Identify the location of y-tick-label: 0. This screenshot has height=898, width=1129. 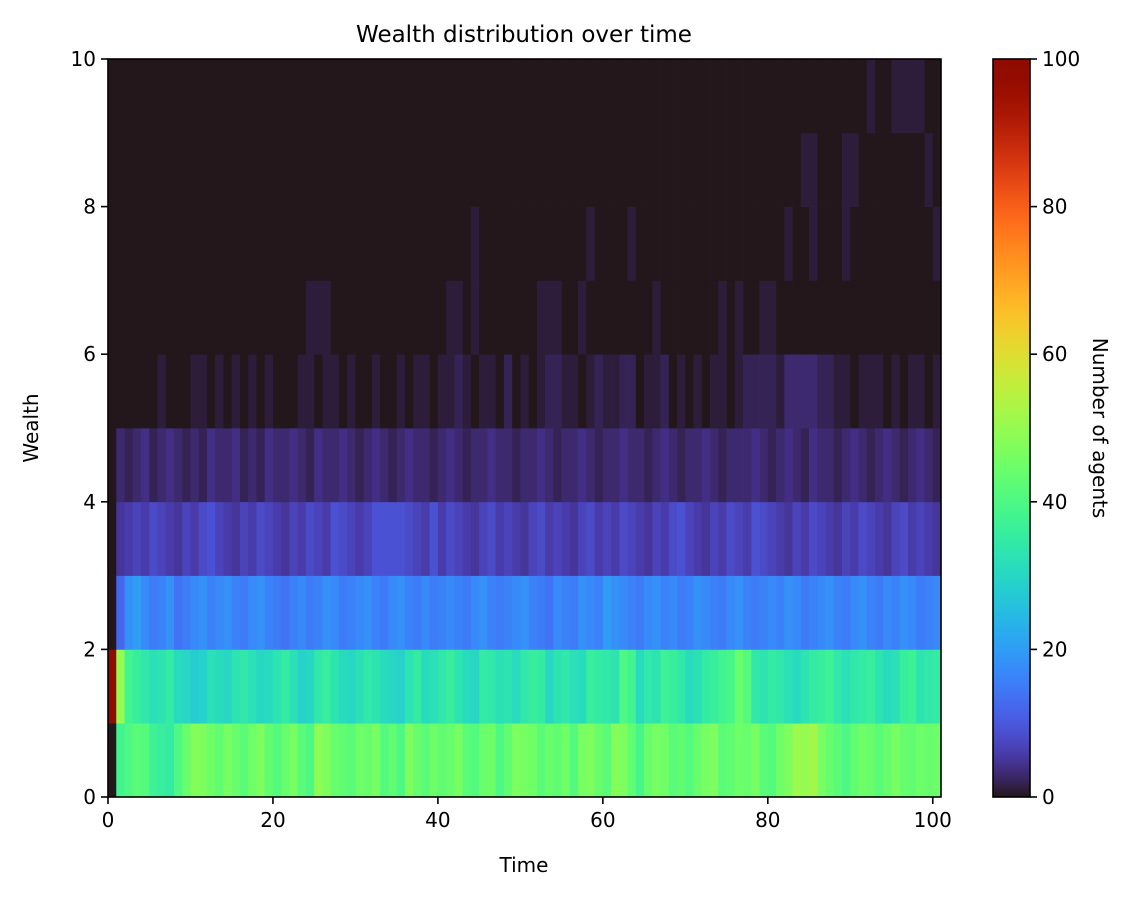
(89, 797).